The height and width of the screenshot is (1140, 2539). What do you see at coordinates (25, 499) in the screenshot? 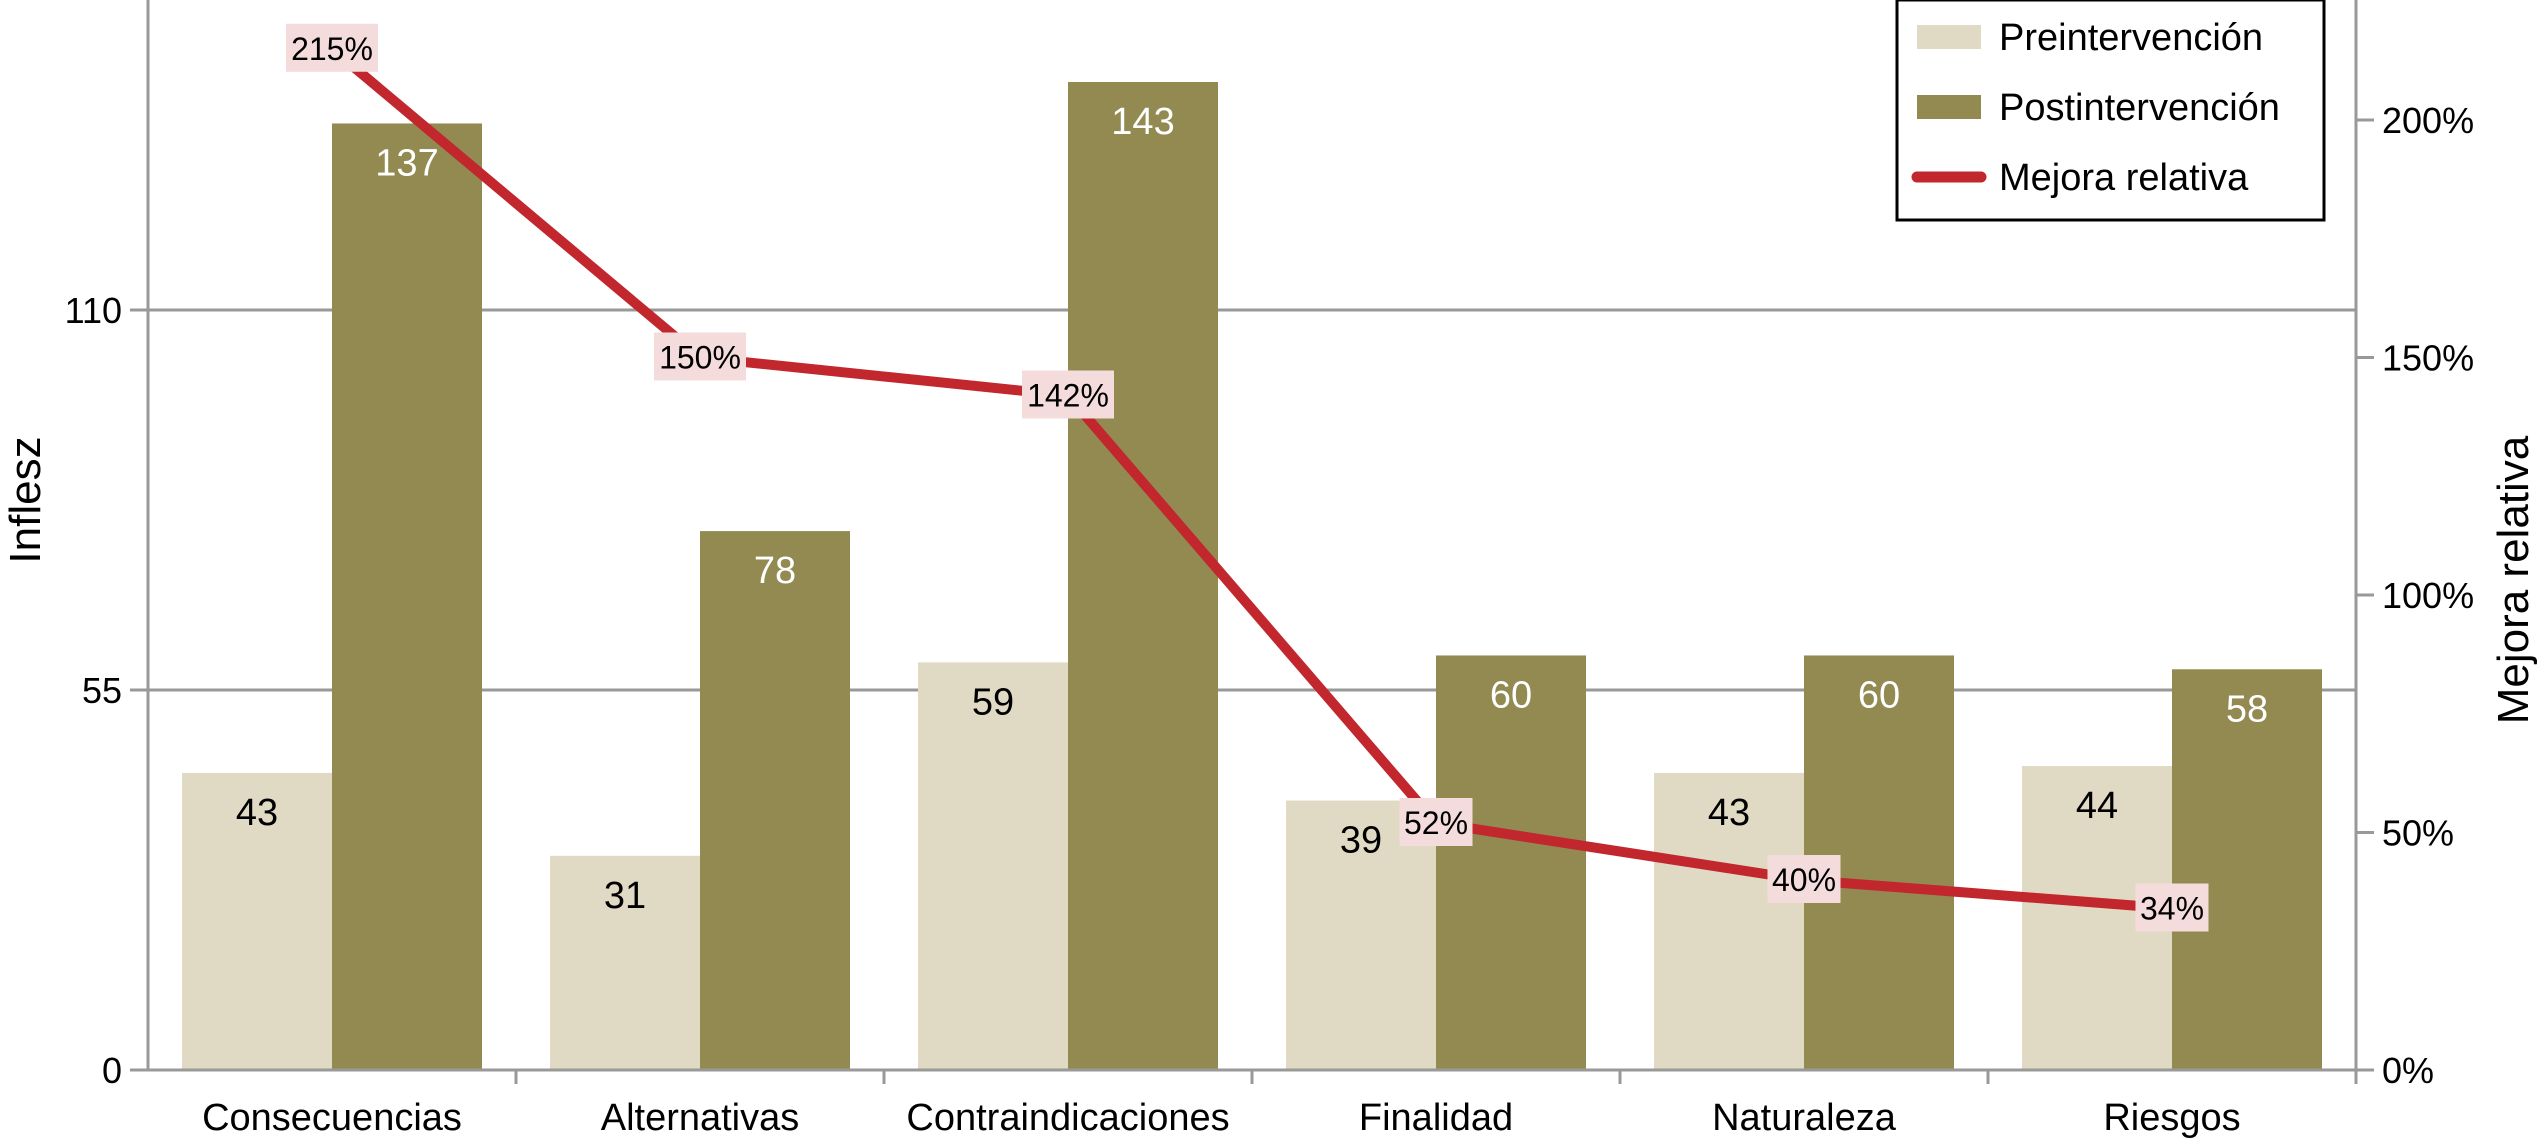
I see `y-axis-title: Inflesz` at bounding box center [25, 499].